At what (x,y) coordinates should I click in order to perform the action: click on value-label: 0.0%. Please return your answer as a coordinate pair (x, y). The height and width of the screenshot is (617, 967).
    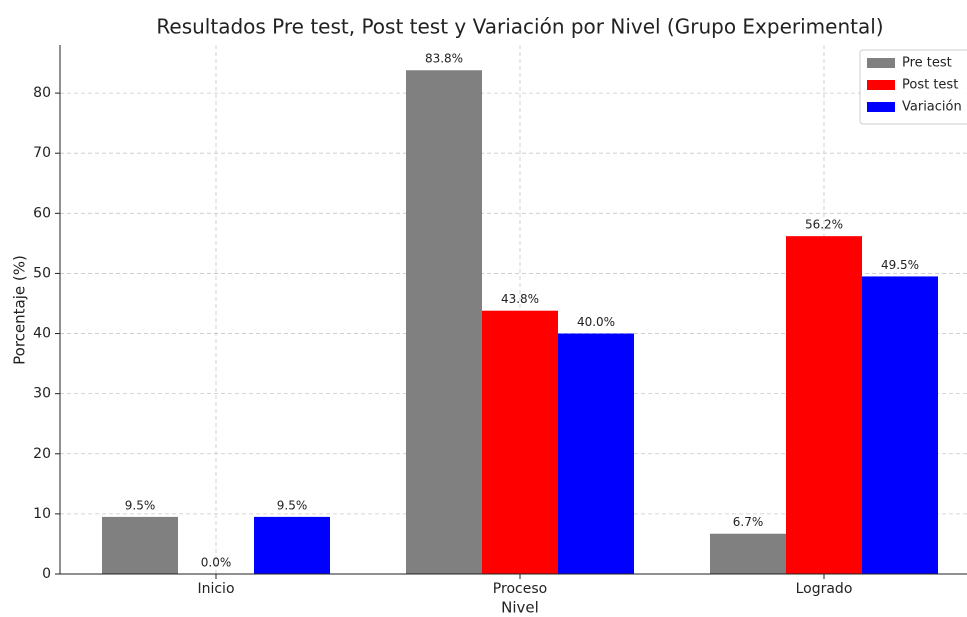
    Looking at the image, I should click on (216, 563).